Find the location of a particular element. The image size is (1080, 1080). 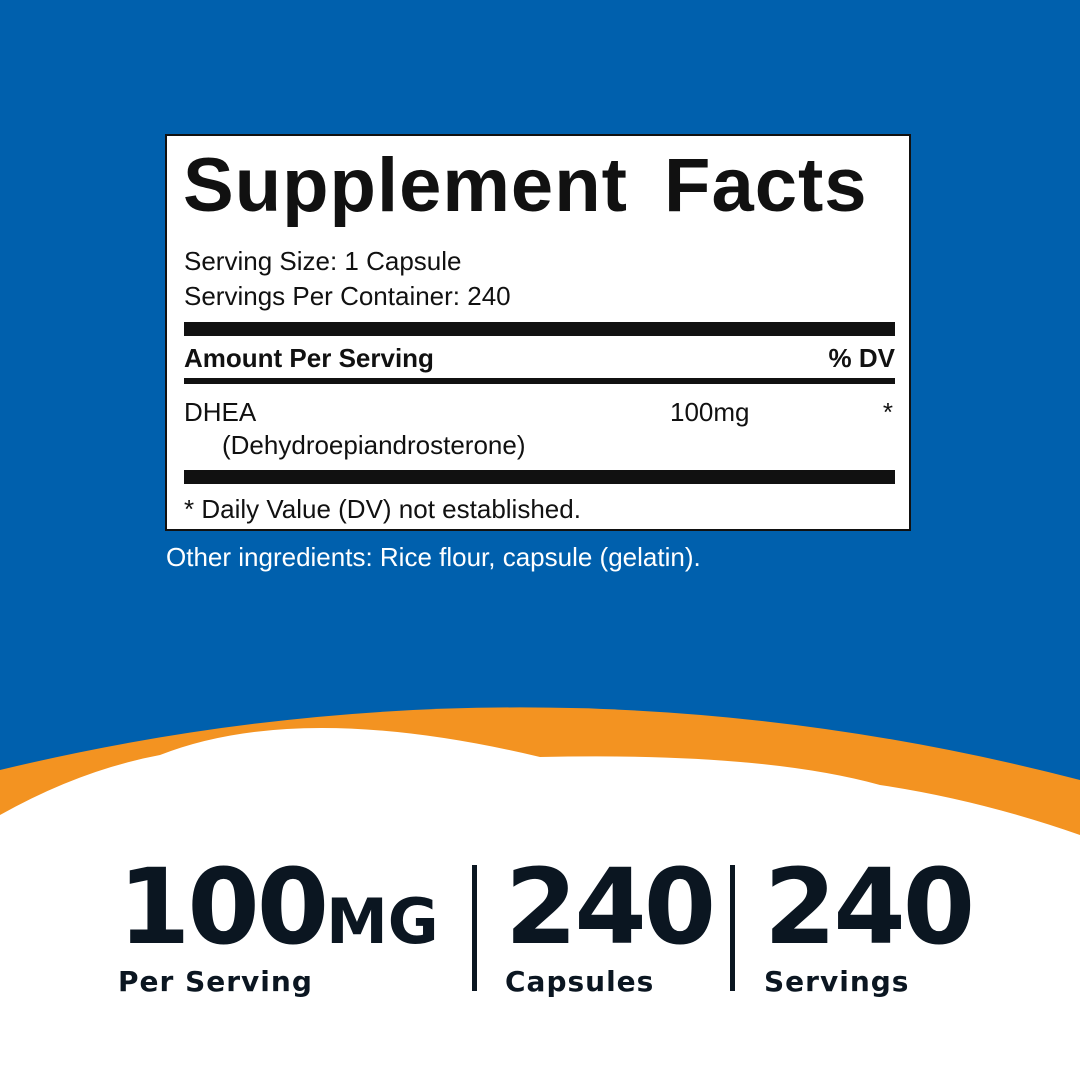

stat-per-serving: 100MG Per Serving is located at coordinates (278, 926).